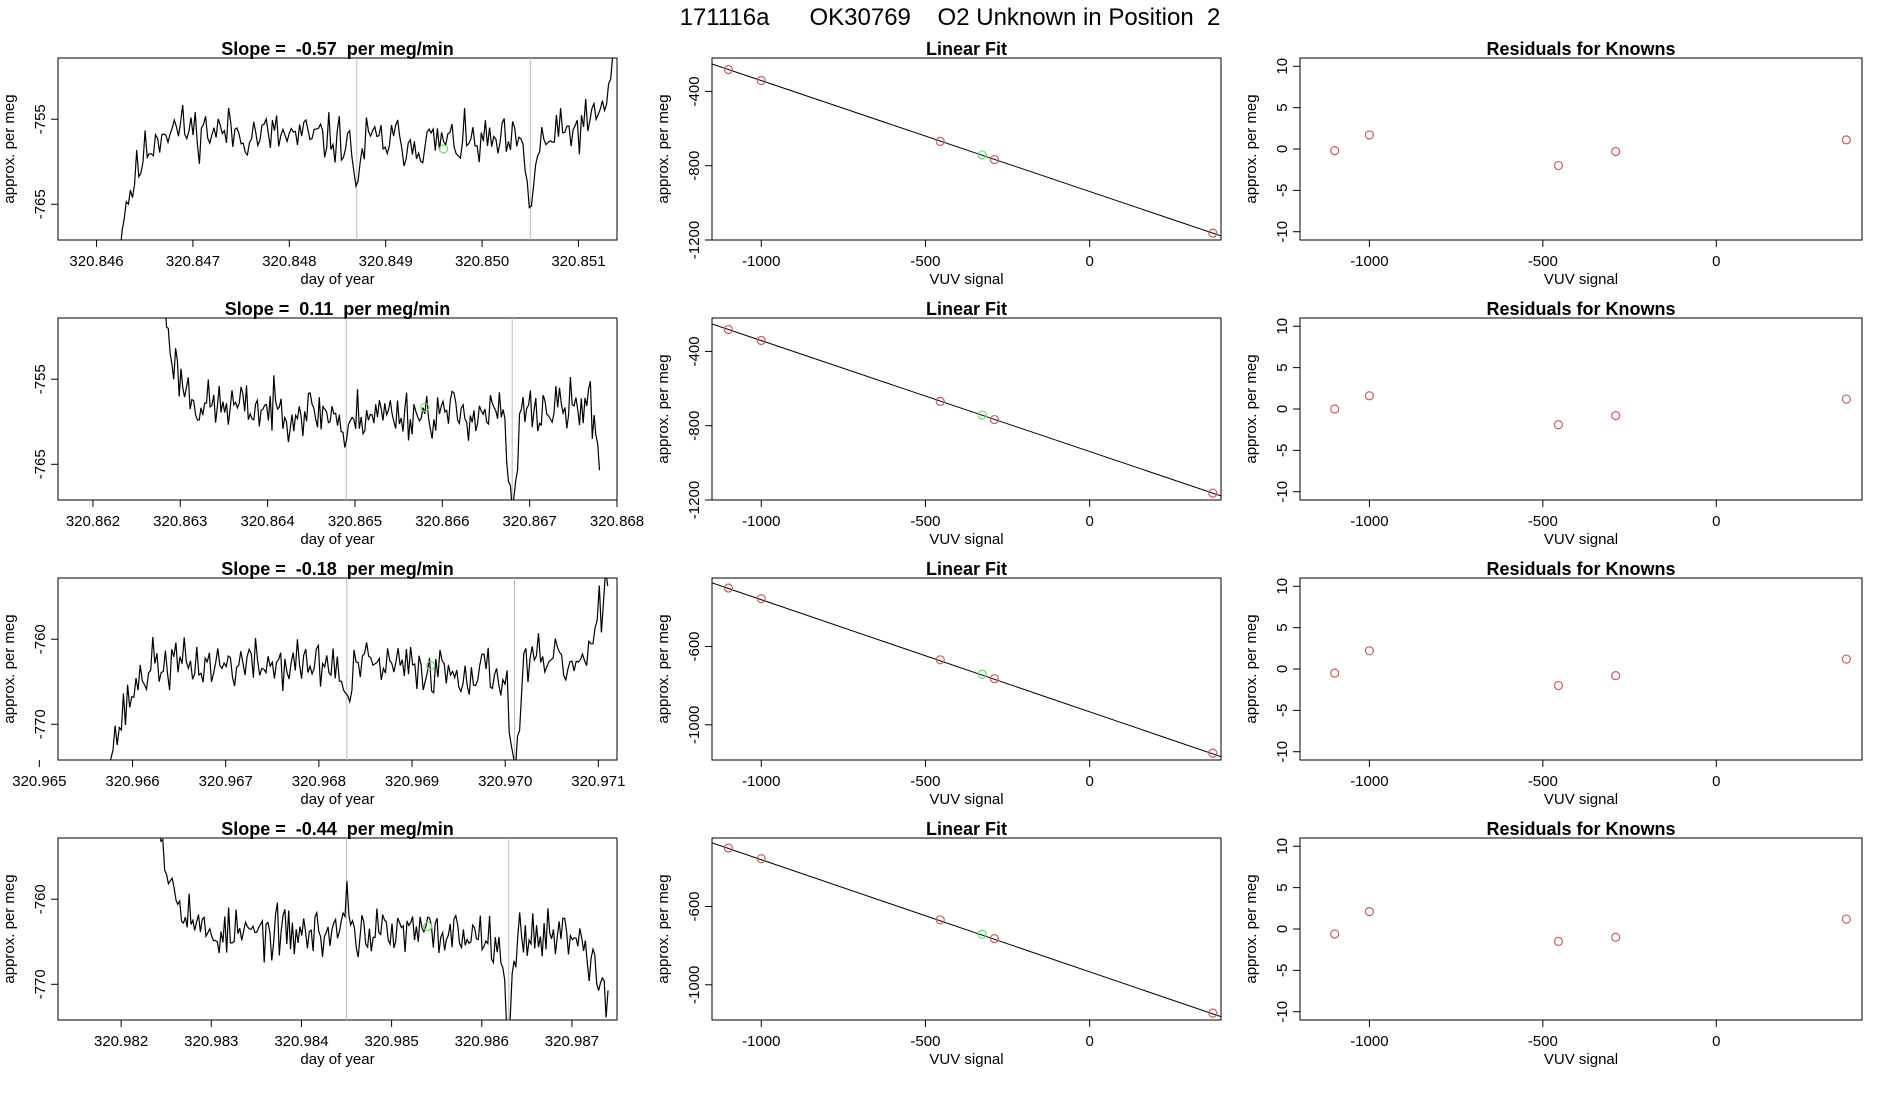 Image resolution: width=1900 pixels, height=1100 pixels. Describe the element at coordinates (268, 521) in the screenshot. I see `x-tick-label: 320.864` at that location.